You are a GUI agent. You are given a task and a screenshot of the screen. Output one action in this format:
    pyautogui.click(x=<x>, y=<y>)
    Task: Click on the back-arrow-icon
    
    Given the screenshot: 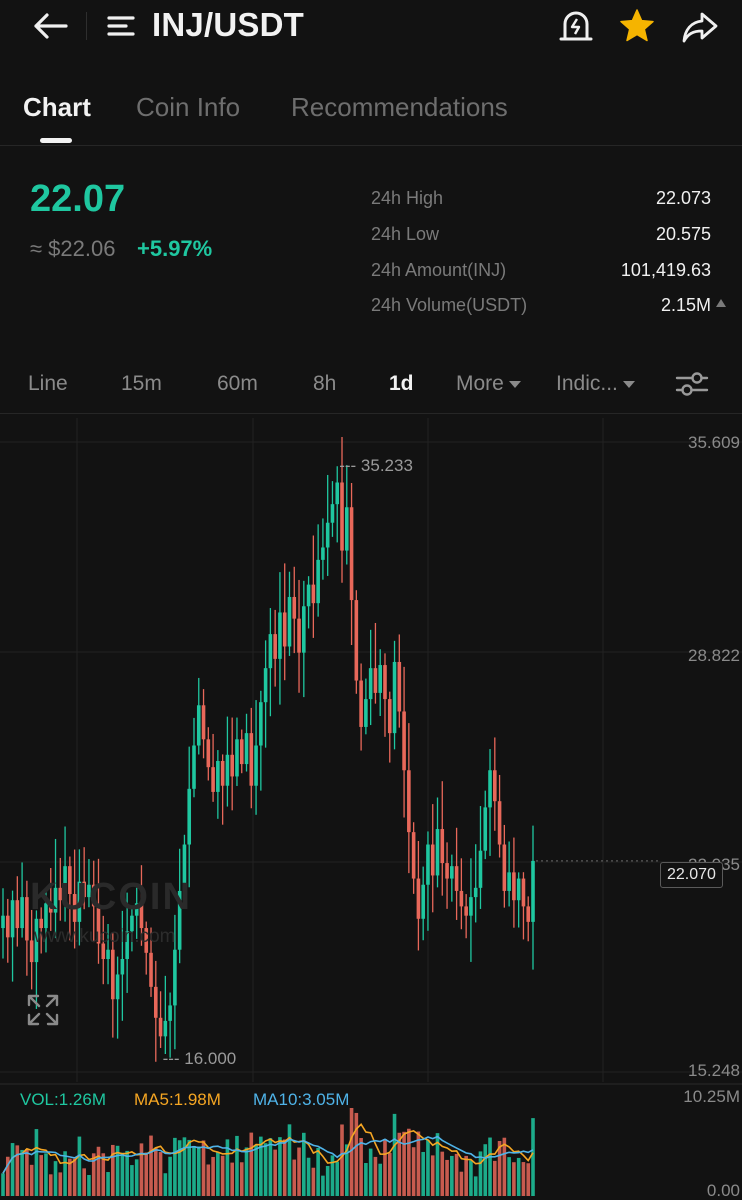 What is the action you would take?
    pyautogui.click(x=50, y=26)
    